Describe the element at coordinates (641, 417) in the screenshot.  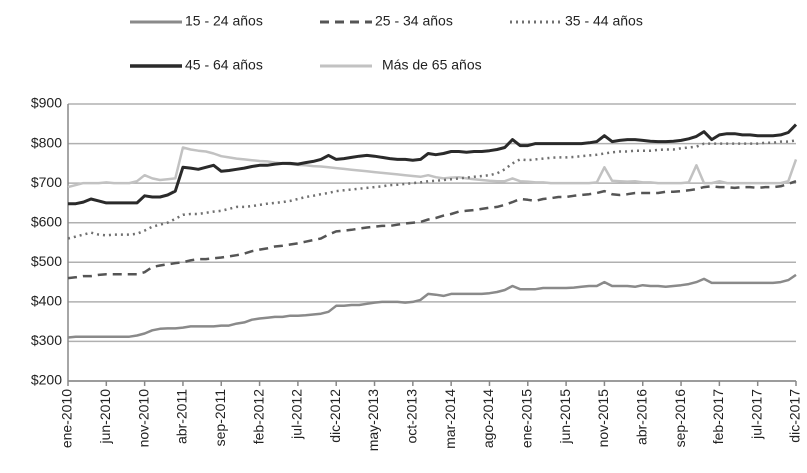
I see `x-tick-label: abr-2016` at that location.